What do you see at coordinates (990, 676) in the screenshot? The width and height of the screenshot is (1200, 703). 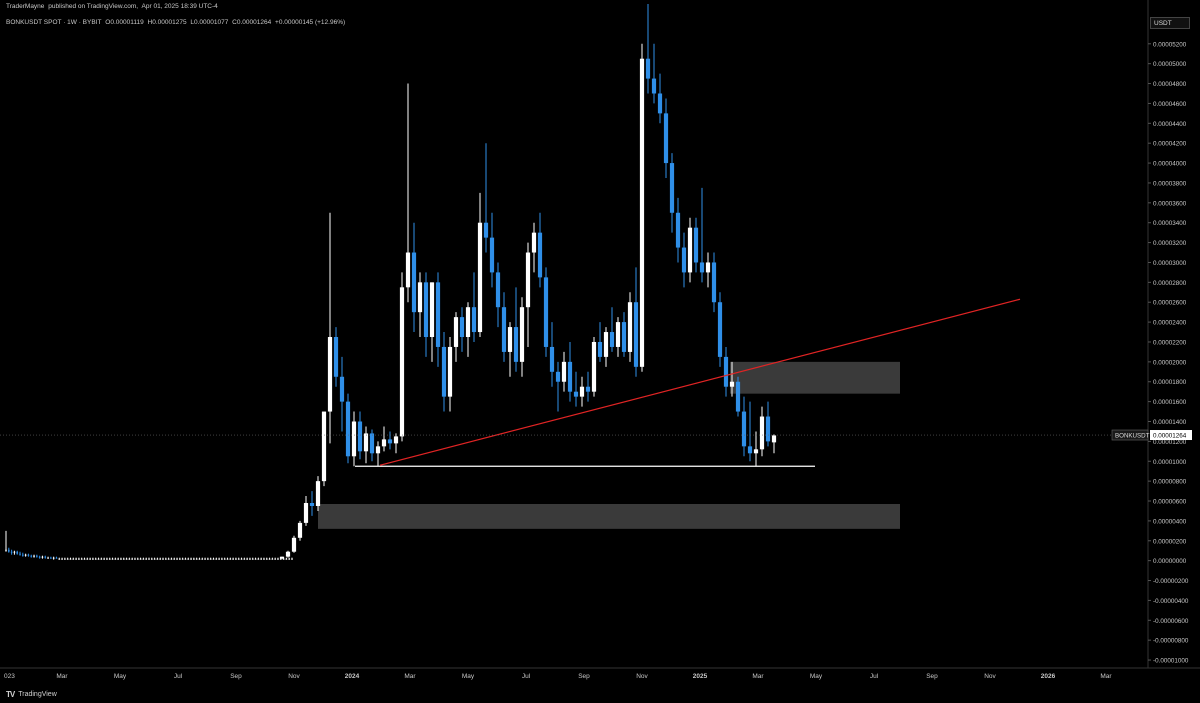 I see `x-tick-label: Nov` at bounding box center [990, 676].